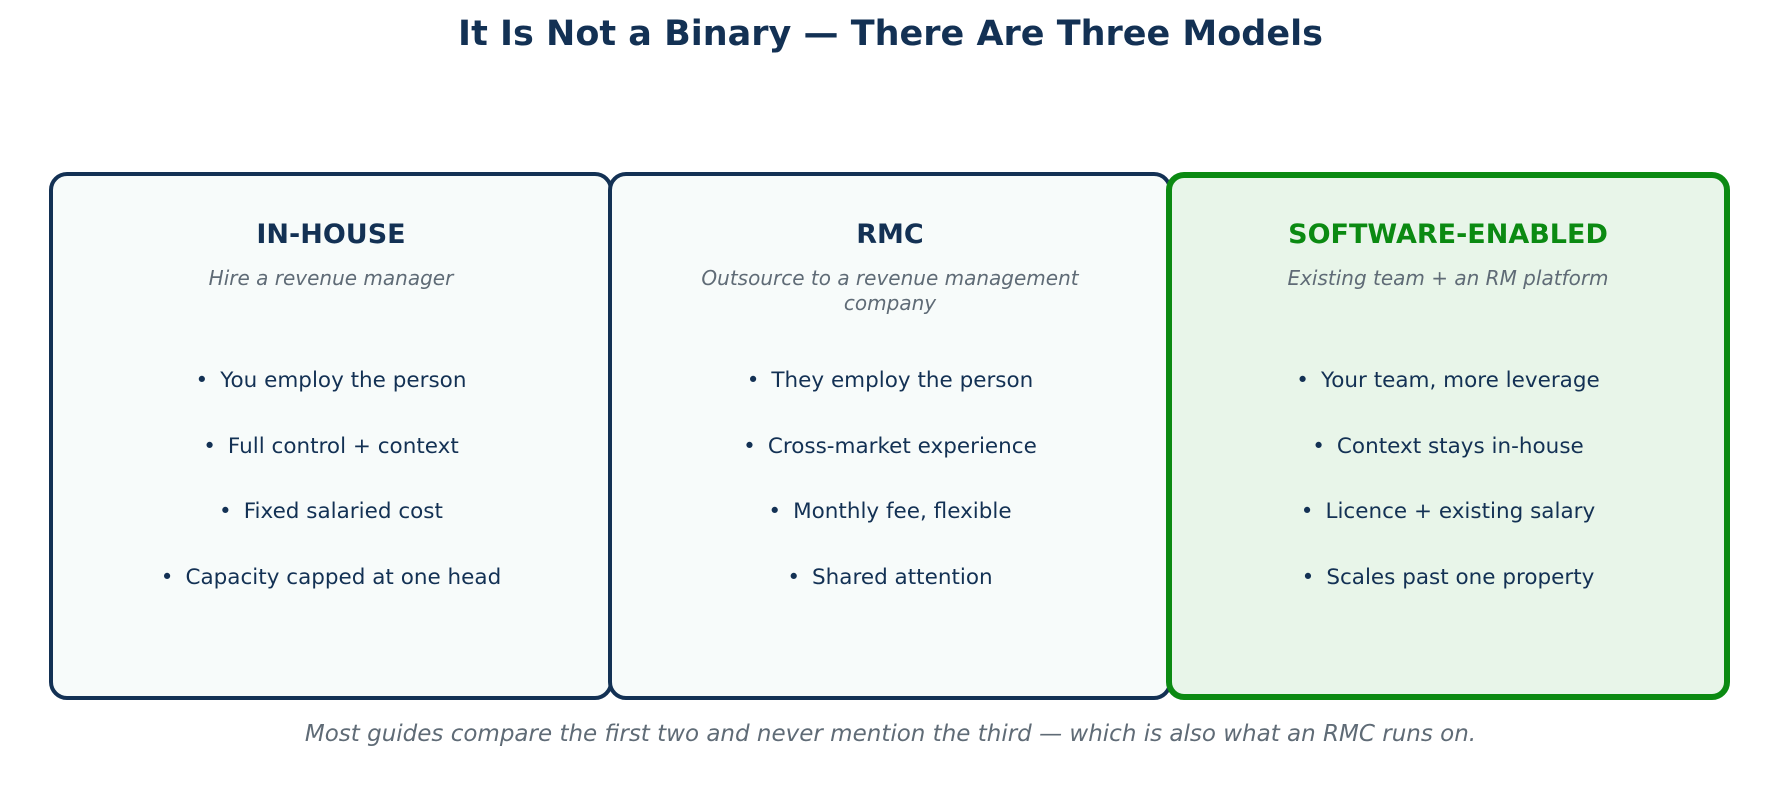 The width and height of the screenshot is (1781, 809). Describe the element at coordinates (902, 577) in the screenshot. I see `bullet-text: Shared attention` at that location.